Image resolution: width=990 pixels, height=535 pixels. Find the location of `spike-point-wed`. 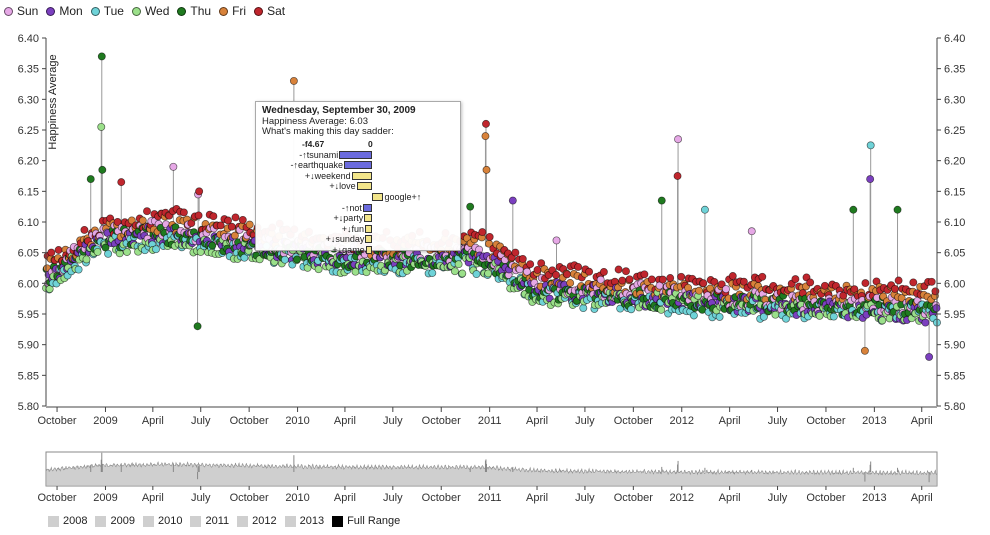

spike-point-wed is located at coordinates (101, 126).